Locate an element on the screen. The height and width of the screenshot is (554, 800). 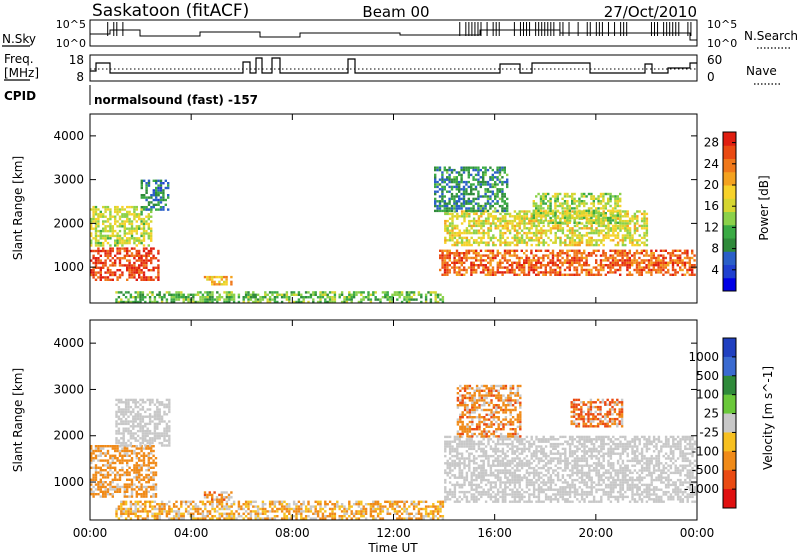
colorbar-swatch is located at coordinates (729, 218).